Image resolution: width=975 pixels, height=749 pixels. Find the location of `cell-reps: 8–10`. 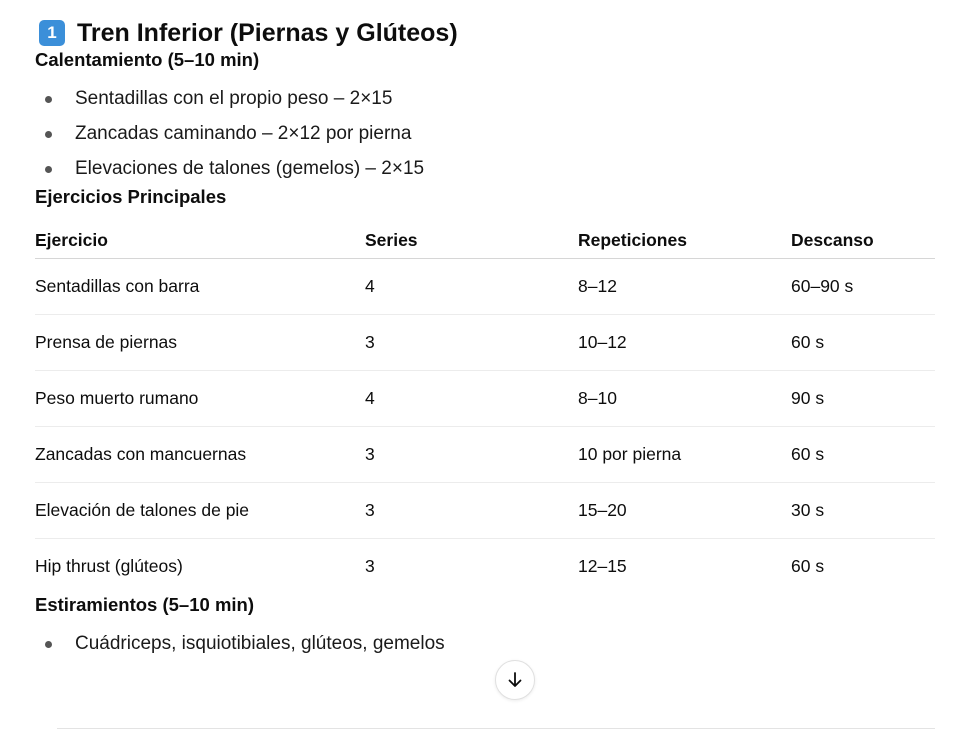

cell-reps: 8–10 is located at coordinates (684, 398).